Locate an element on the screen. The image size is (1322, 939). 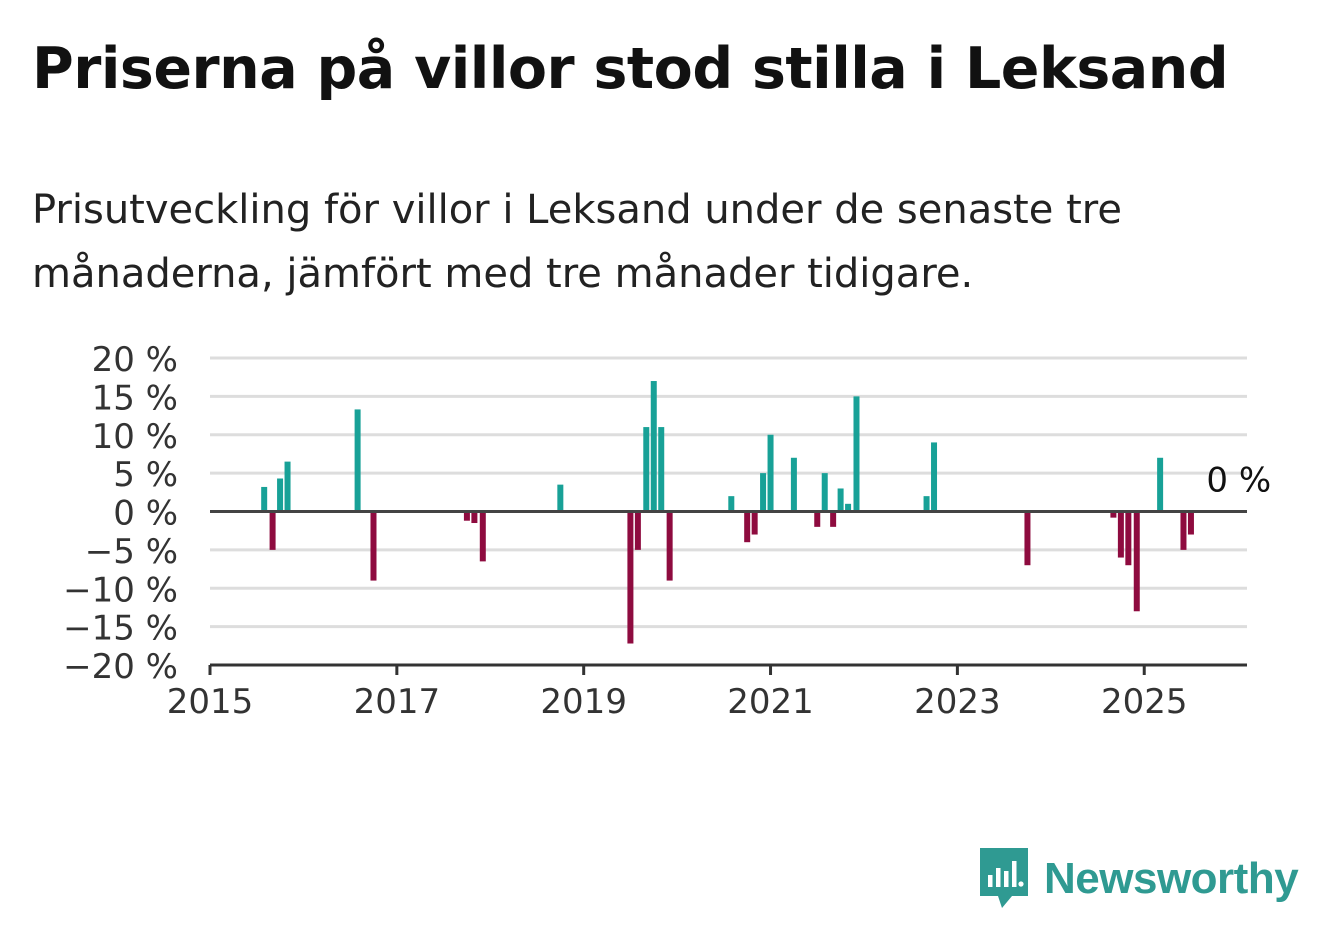
y-tick-label: 10 % is located at coordinates (135, 437).